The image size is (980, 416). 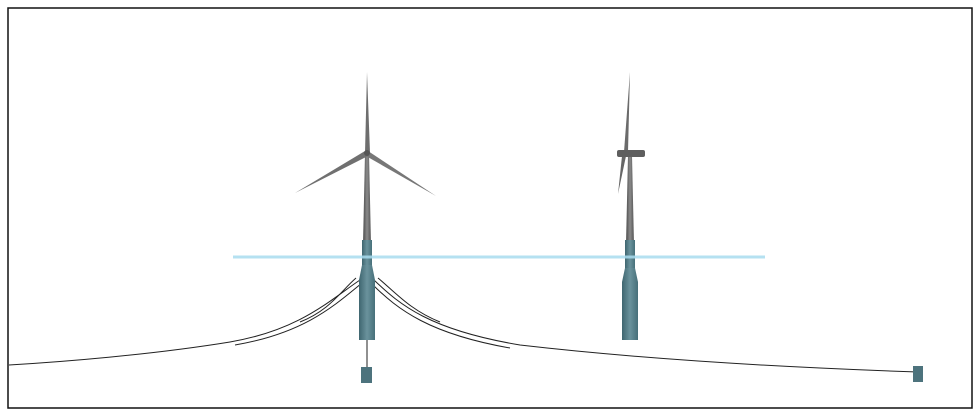 What do you see at coordinates (367, 153) in the screenshot?
I see `hub` at bounding box center [367, 153].